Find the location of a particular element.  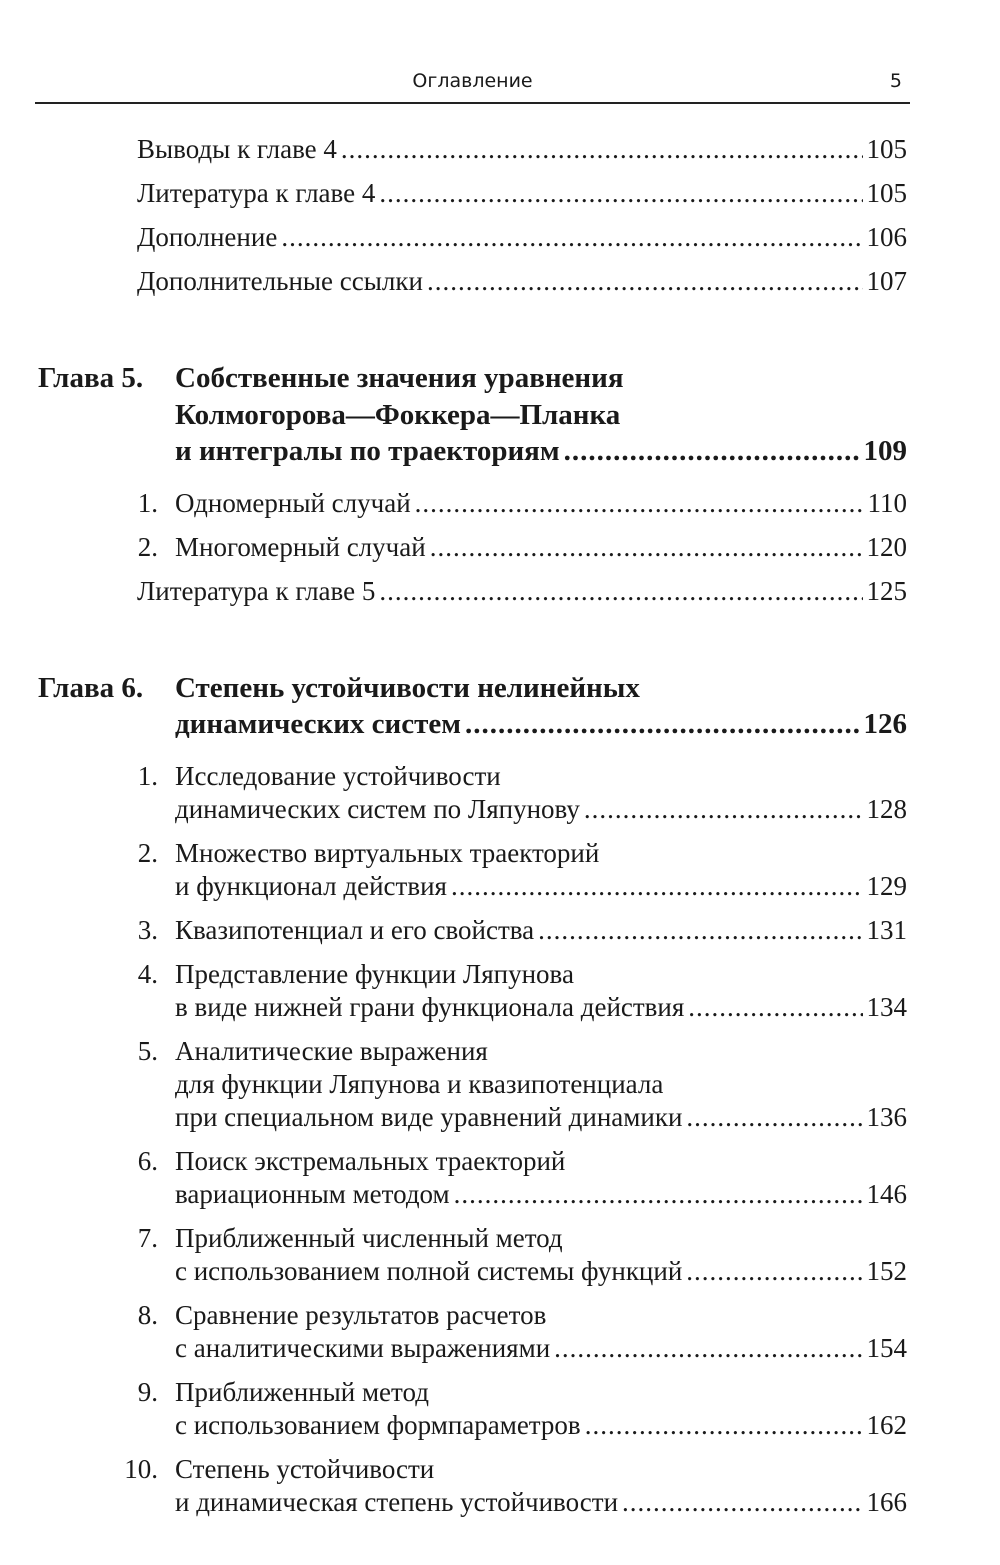

entry-number: 4. is located at coordinates (147, 973).